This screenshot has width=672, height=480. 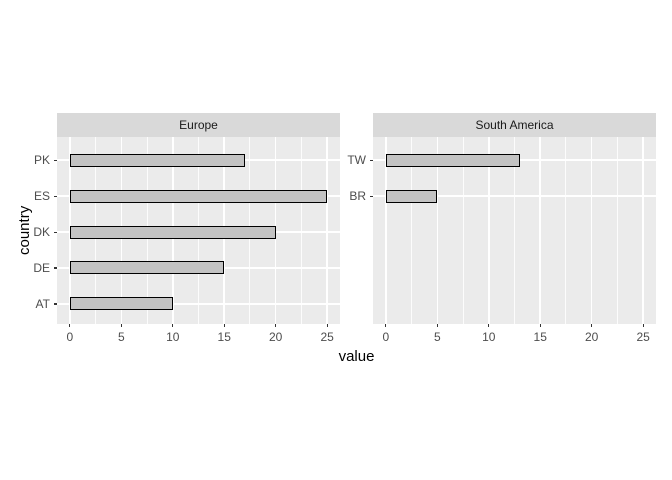 I want to click on bar-TW, so click(x=452, y=160).